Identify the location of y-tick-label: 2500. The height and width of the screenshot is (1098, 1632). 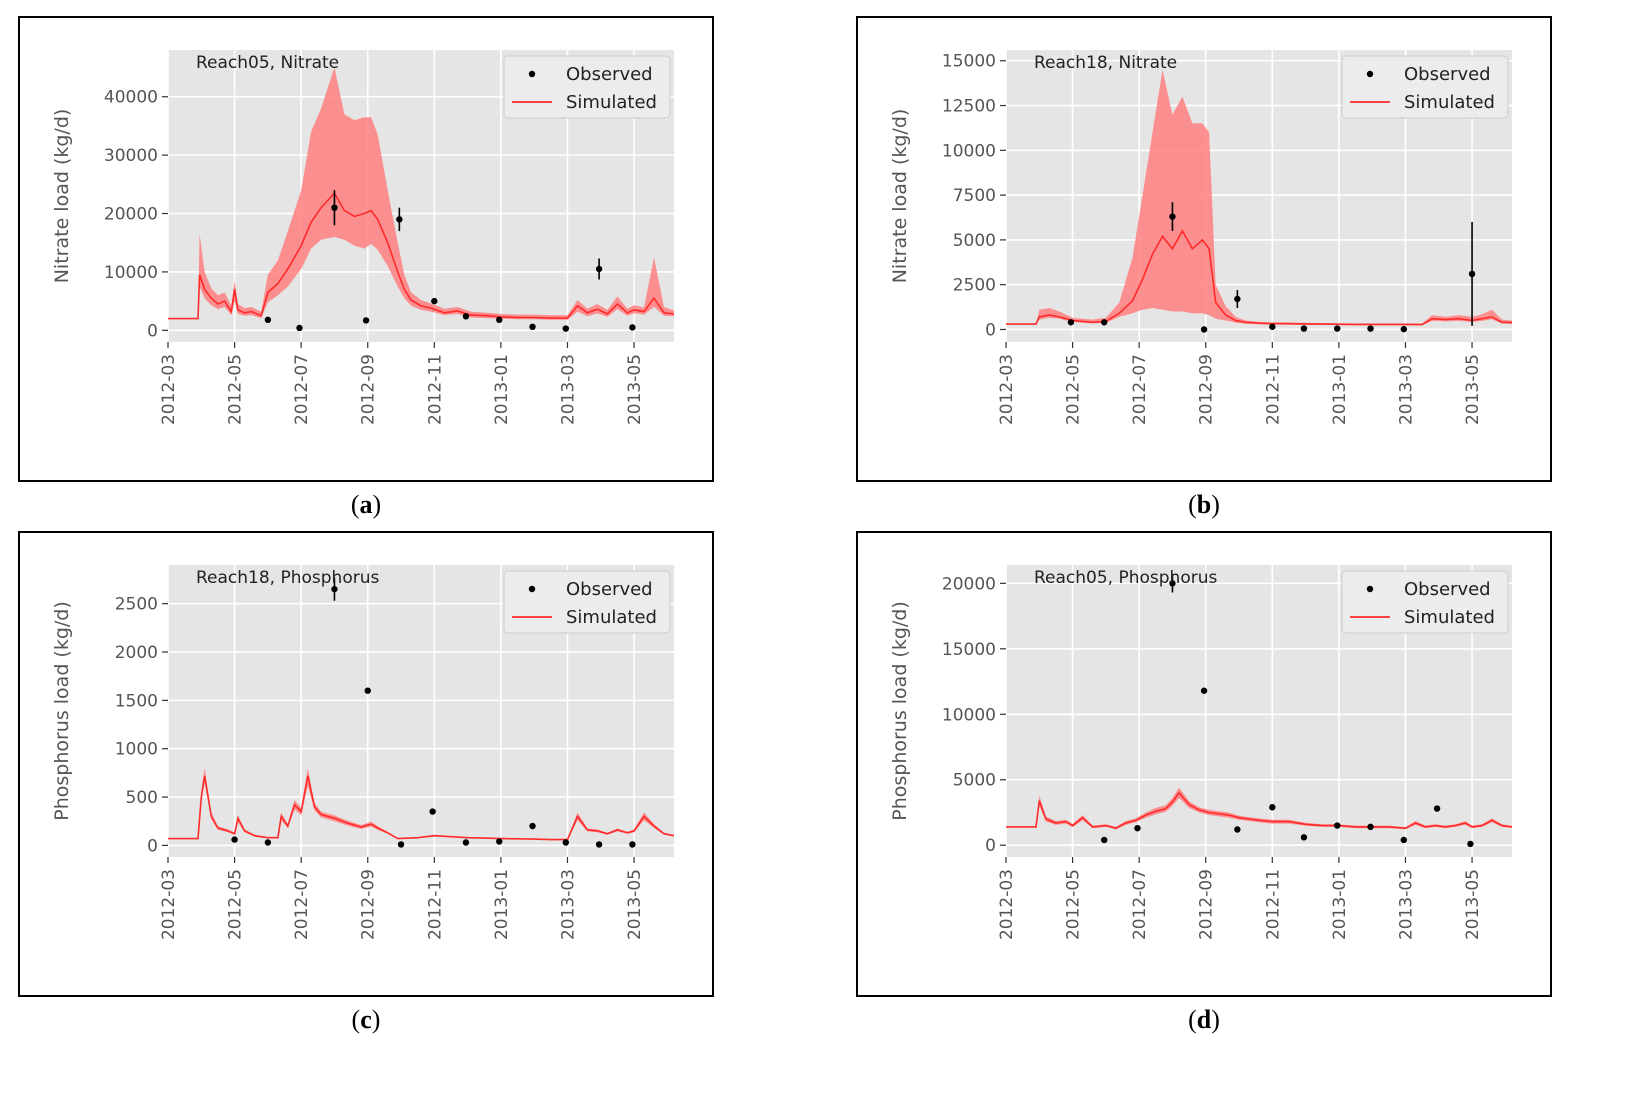
(136, 605).